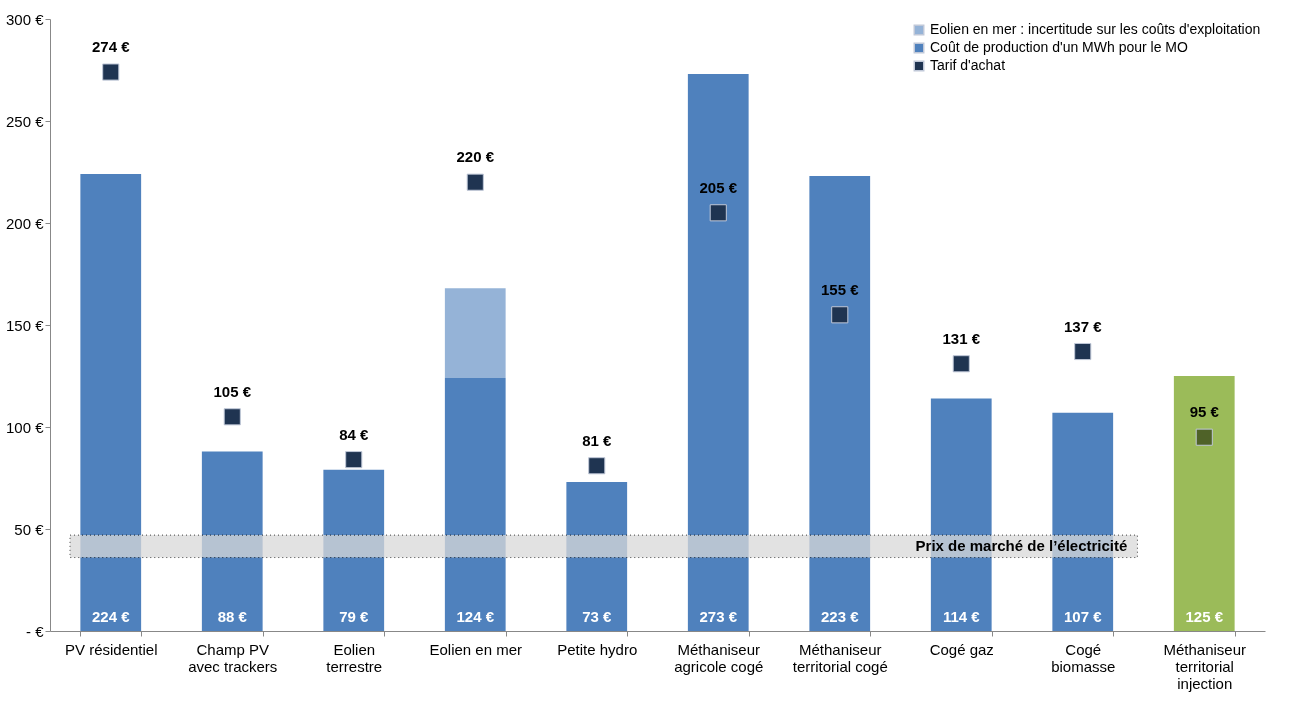 Image resolution: width=1292 pixels, height=713 pixels. Describe the element at coordinates (840, 657) in the screenshot. I see `x-tick-label: Méthaniseur territorial cogé` at that location.